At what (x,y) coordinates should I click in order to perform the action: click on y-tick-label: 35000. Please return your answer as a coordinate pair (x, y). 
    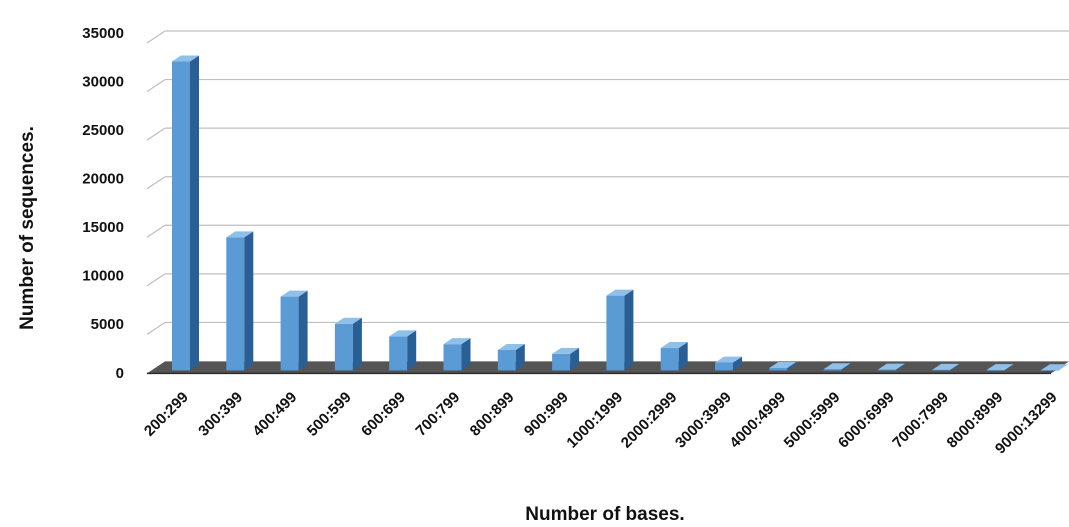
    Looking at the image, I should click on (103, 33).